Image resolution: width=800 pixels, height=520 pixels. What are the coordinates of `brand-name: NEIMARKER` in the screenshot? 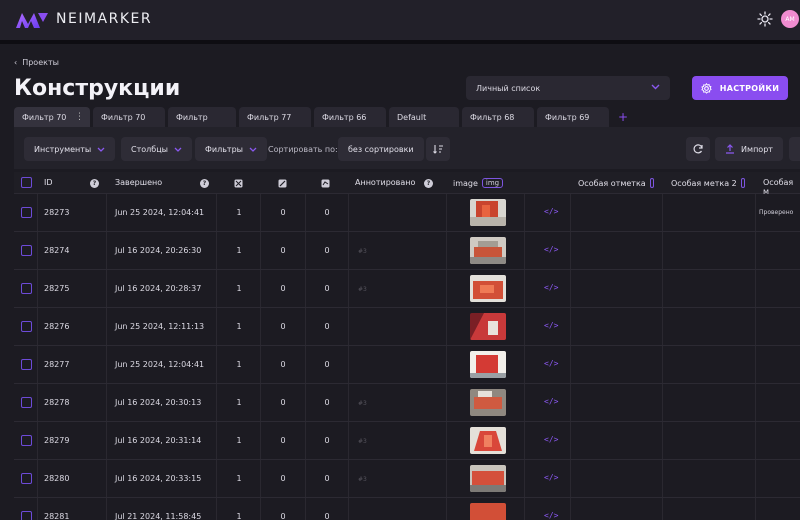 It's located at (104, 19).